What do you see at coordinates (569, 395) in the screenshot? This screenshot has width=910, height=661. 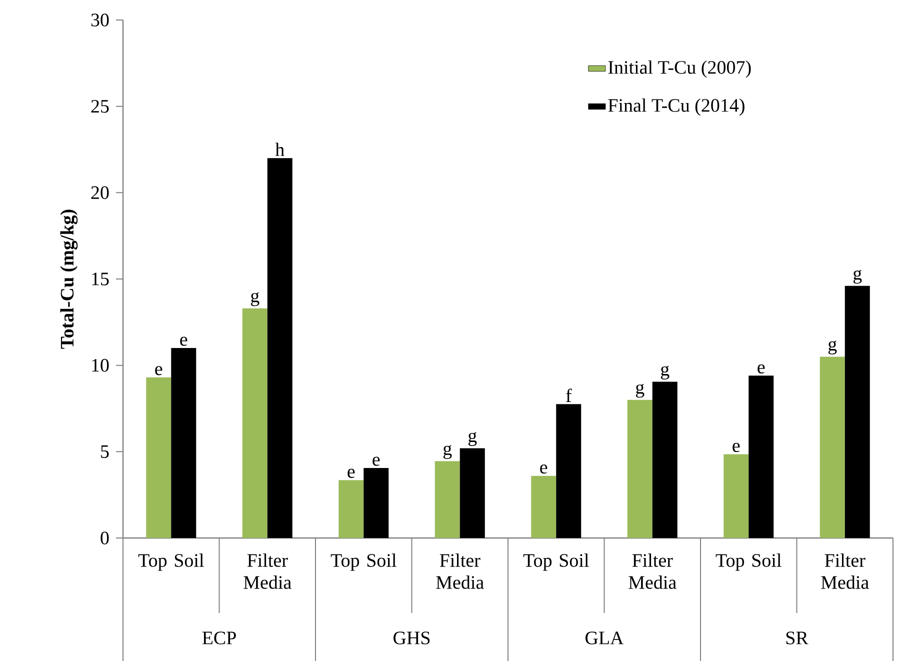 I see `data-label: f` at bounding box center [569, 395].